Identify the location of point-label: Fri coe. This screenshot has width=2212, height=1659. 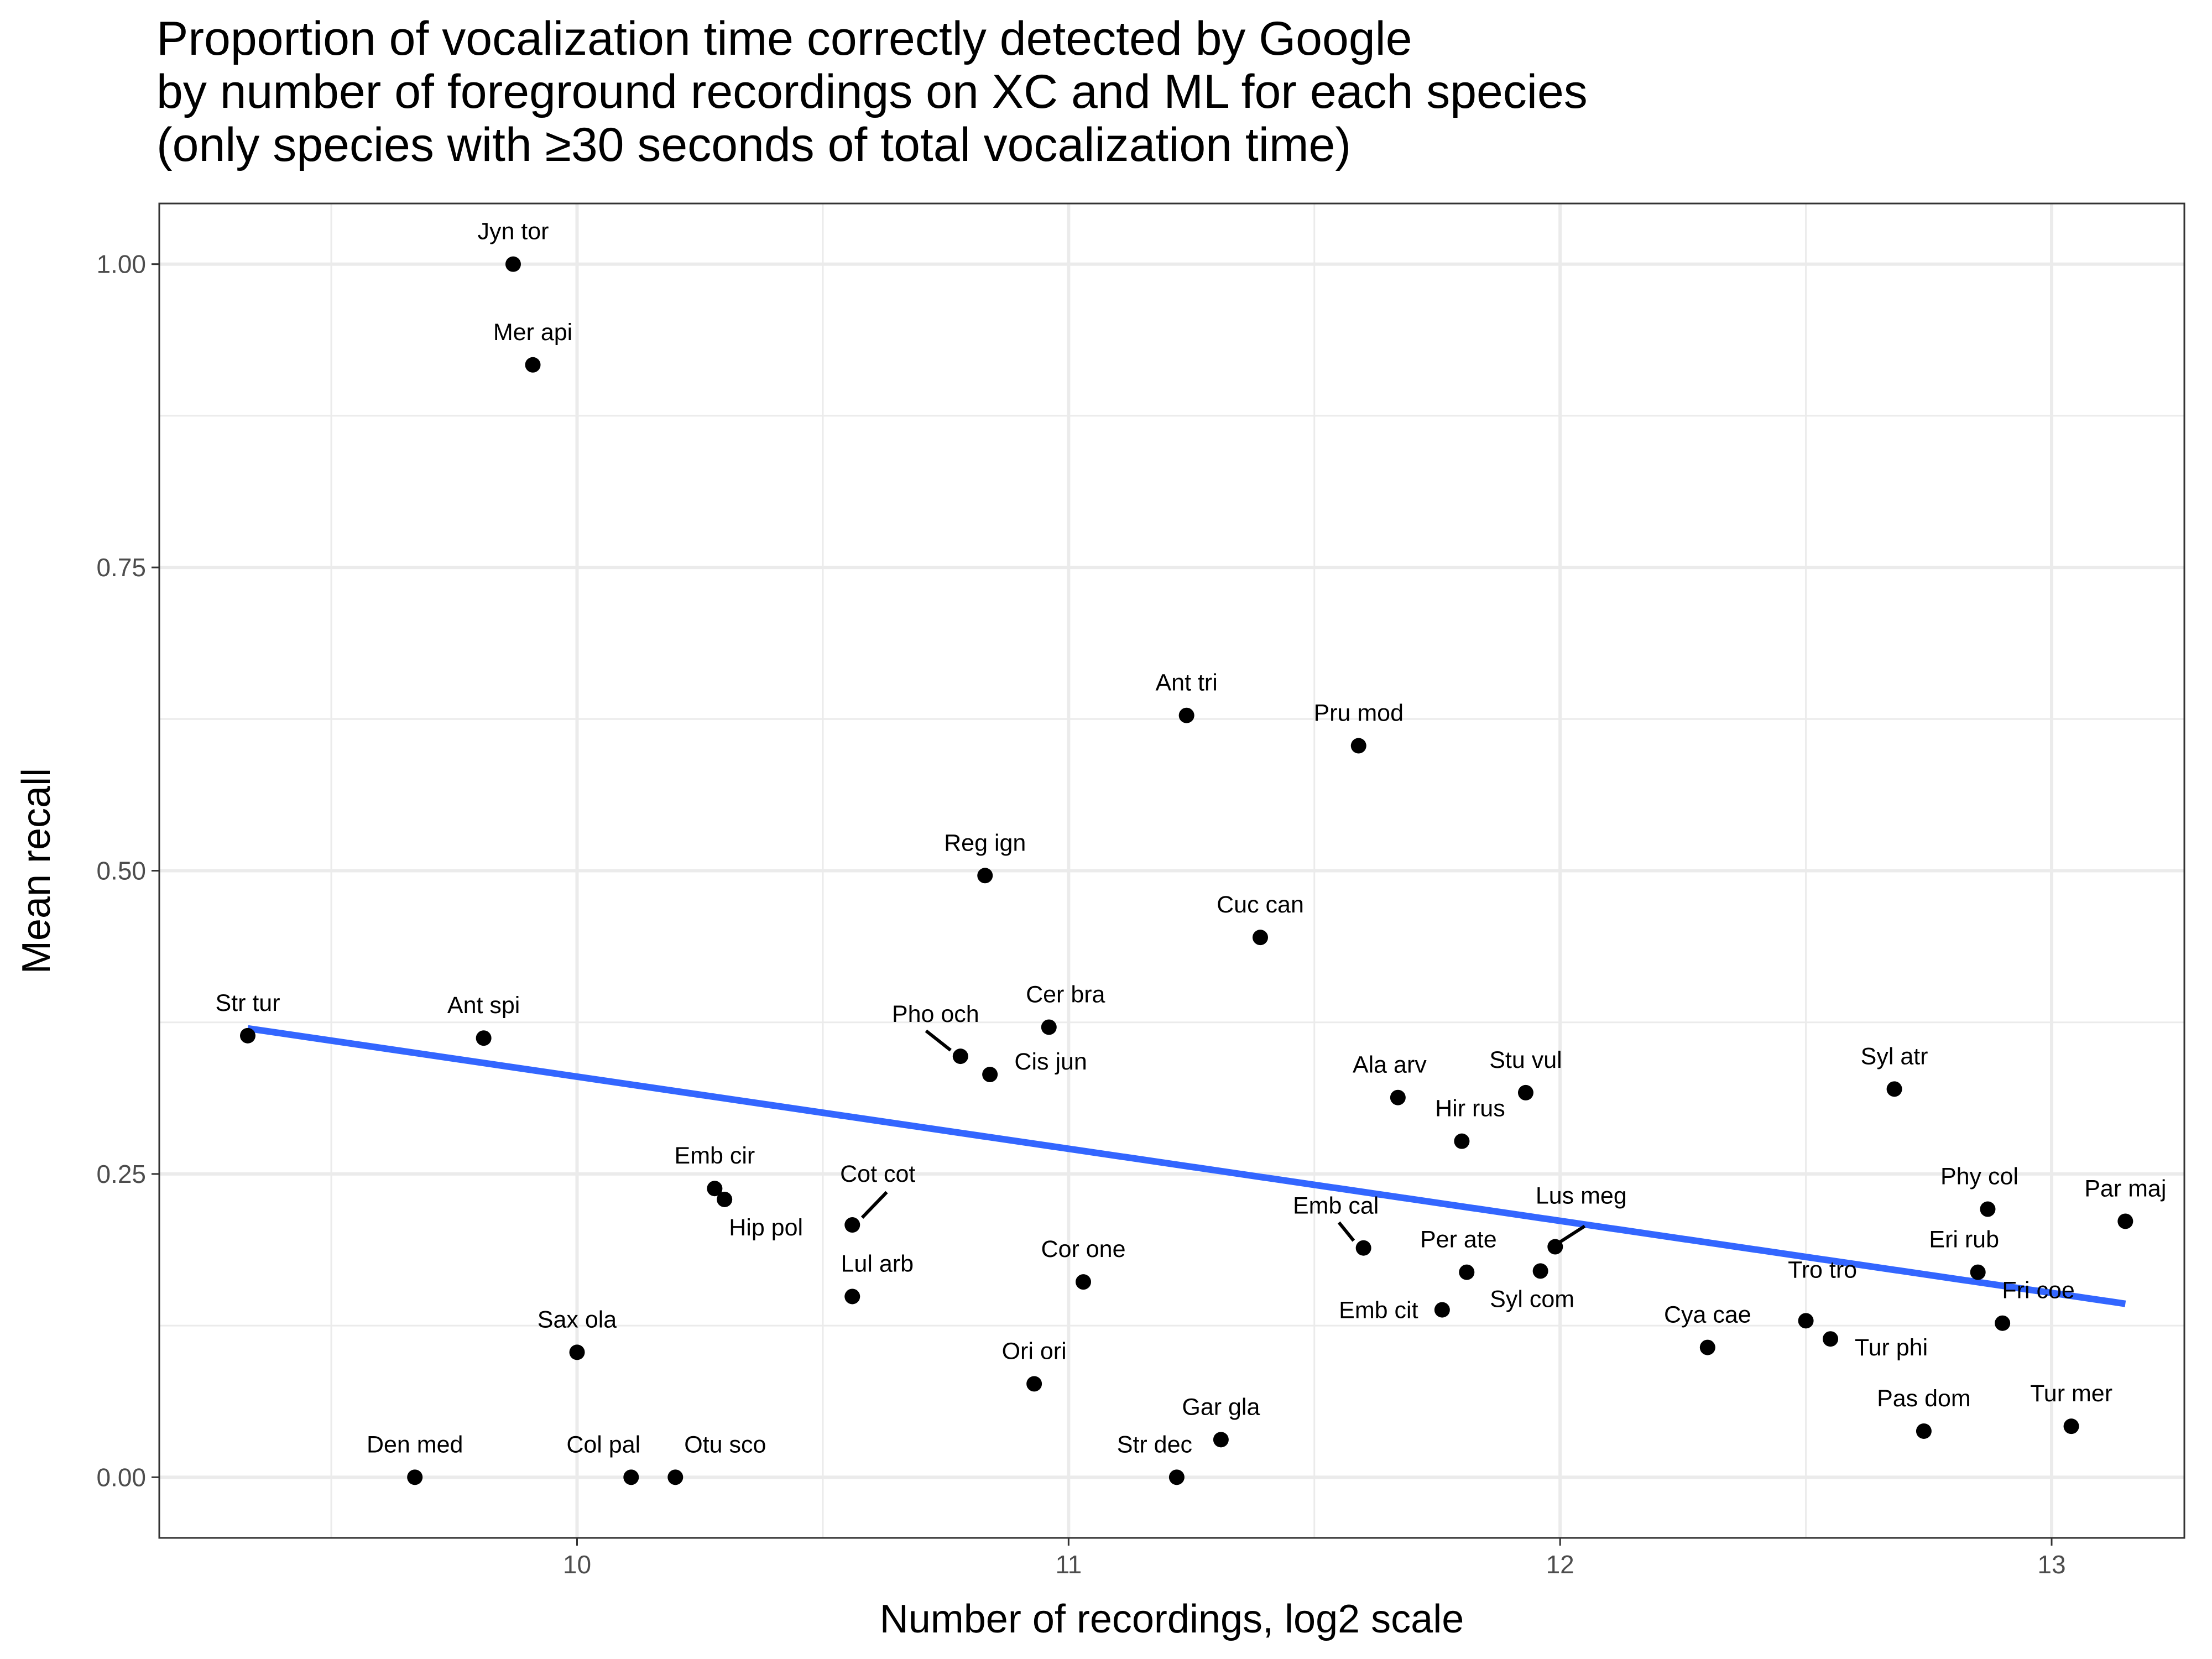
(2038, 1291).